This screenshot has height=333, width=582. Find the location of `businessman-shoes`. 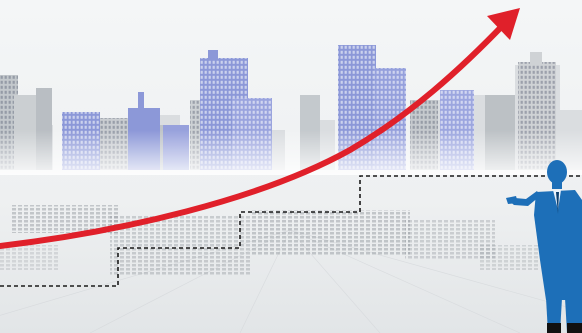

businessman-shoes is located at coordinates (564, 328).